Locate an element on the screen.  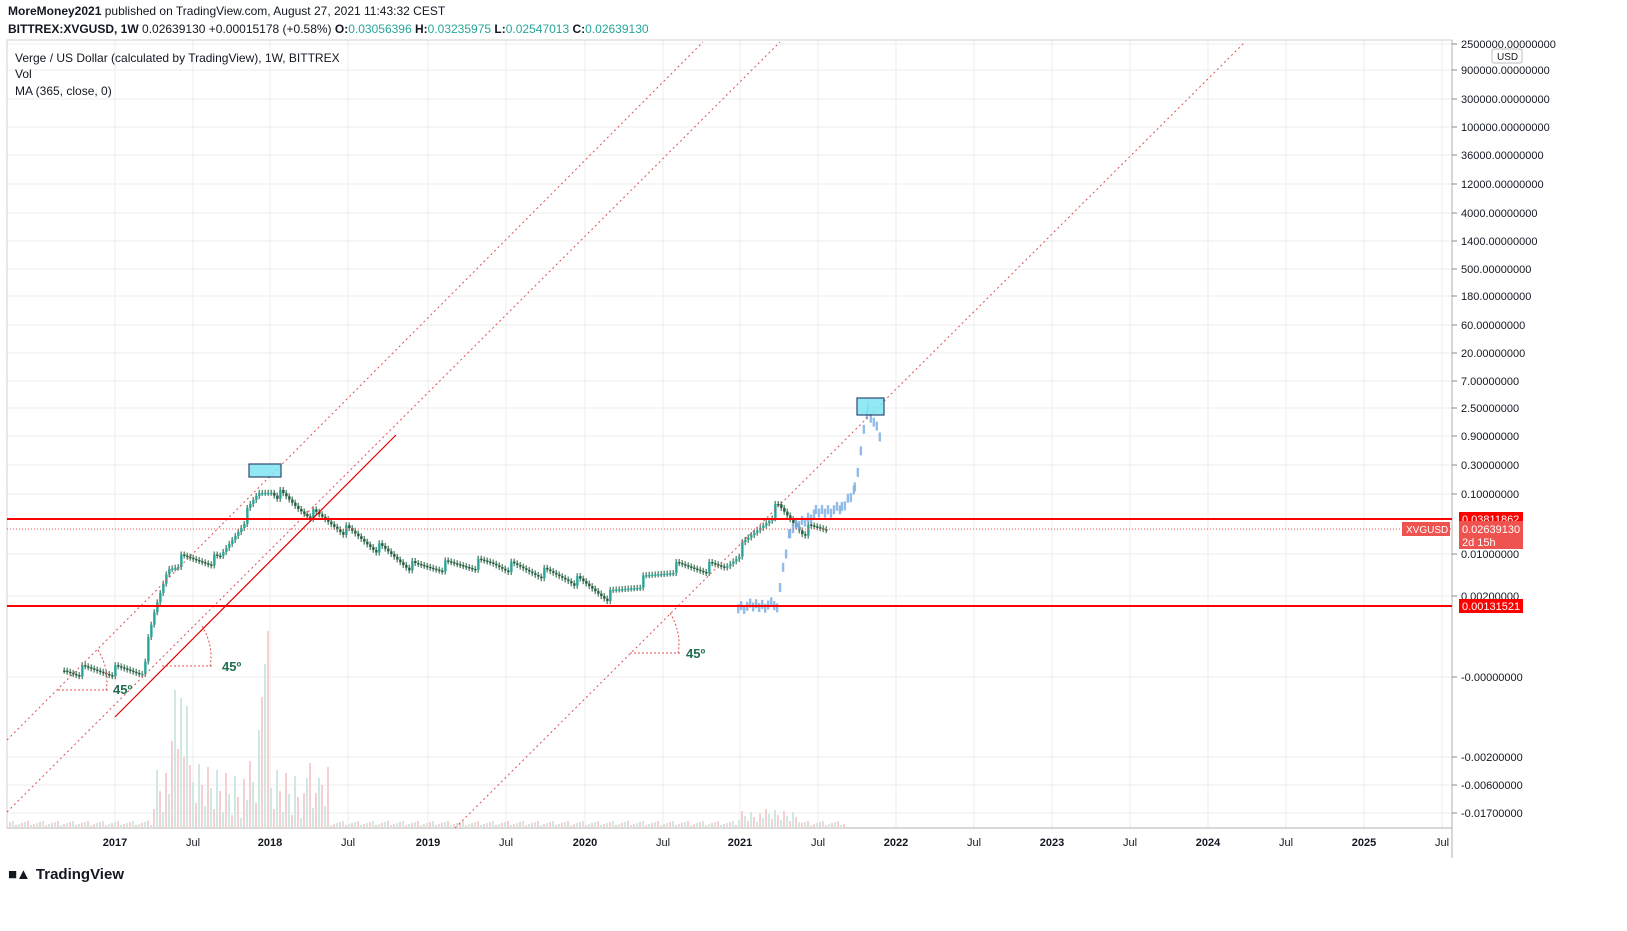
price-tick-label: 0.30000000 is located at coordinates (1490, 466).